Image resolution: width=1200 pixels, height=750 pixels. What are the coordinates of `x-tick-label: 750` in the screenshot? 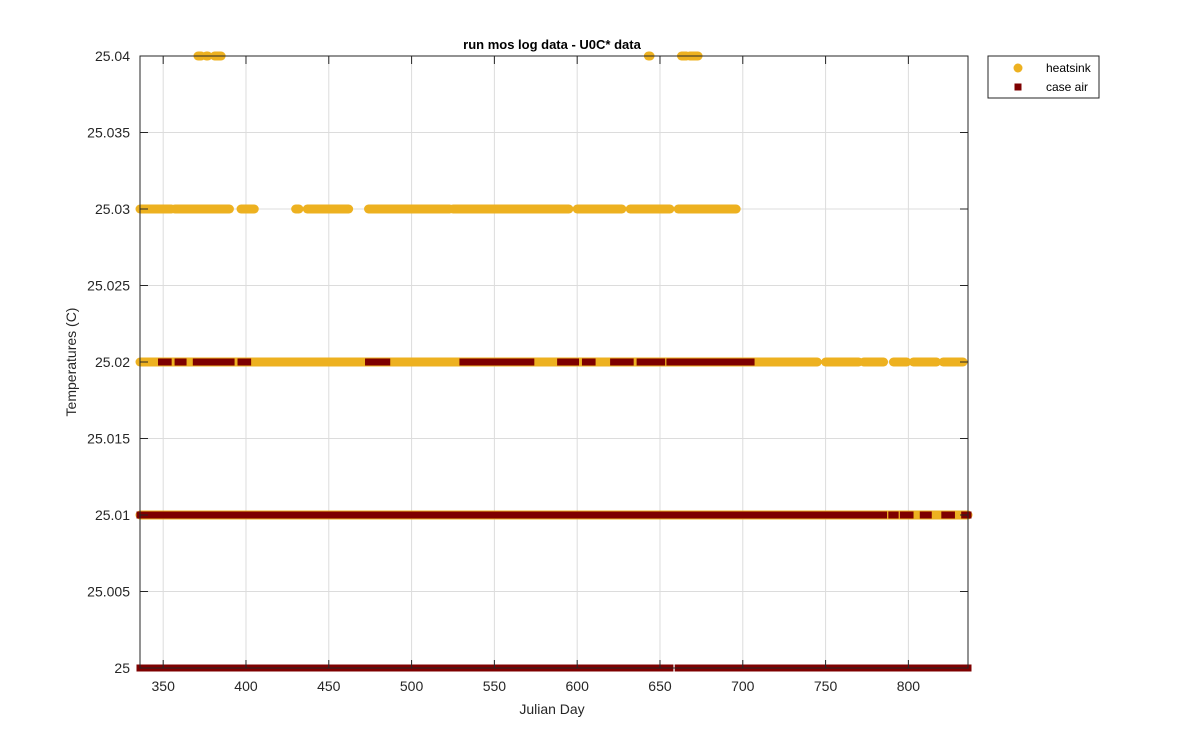 It's located at (826, 686).